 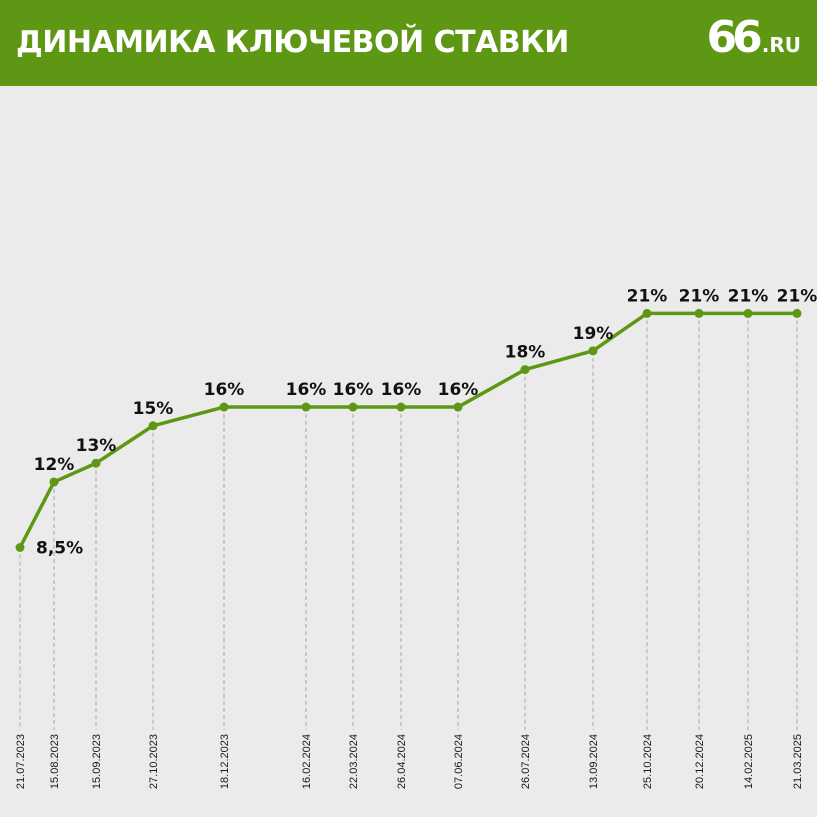 I want to click on x-tick-label: 13.09.2024, so click(x=594, y=761).